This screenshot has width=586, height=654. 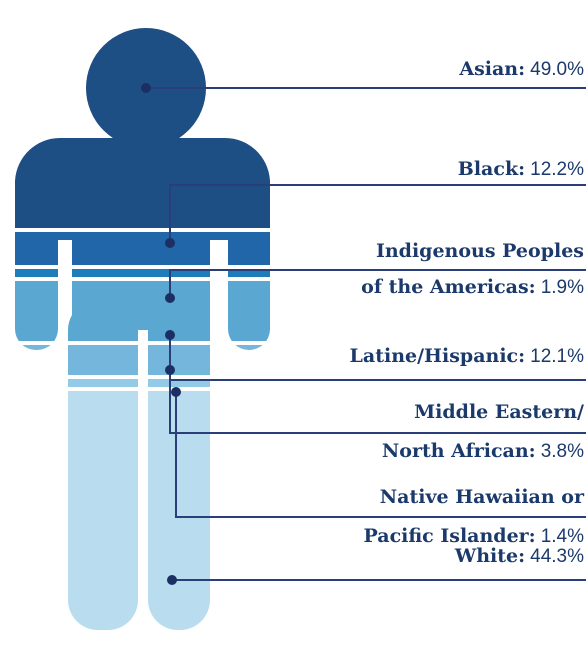 What do you see at coordinates (491, 69) in the screenshot?
I see `category-name: Asian:` at bounding box center [491, 69].